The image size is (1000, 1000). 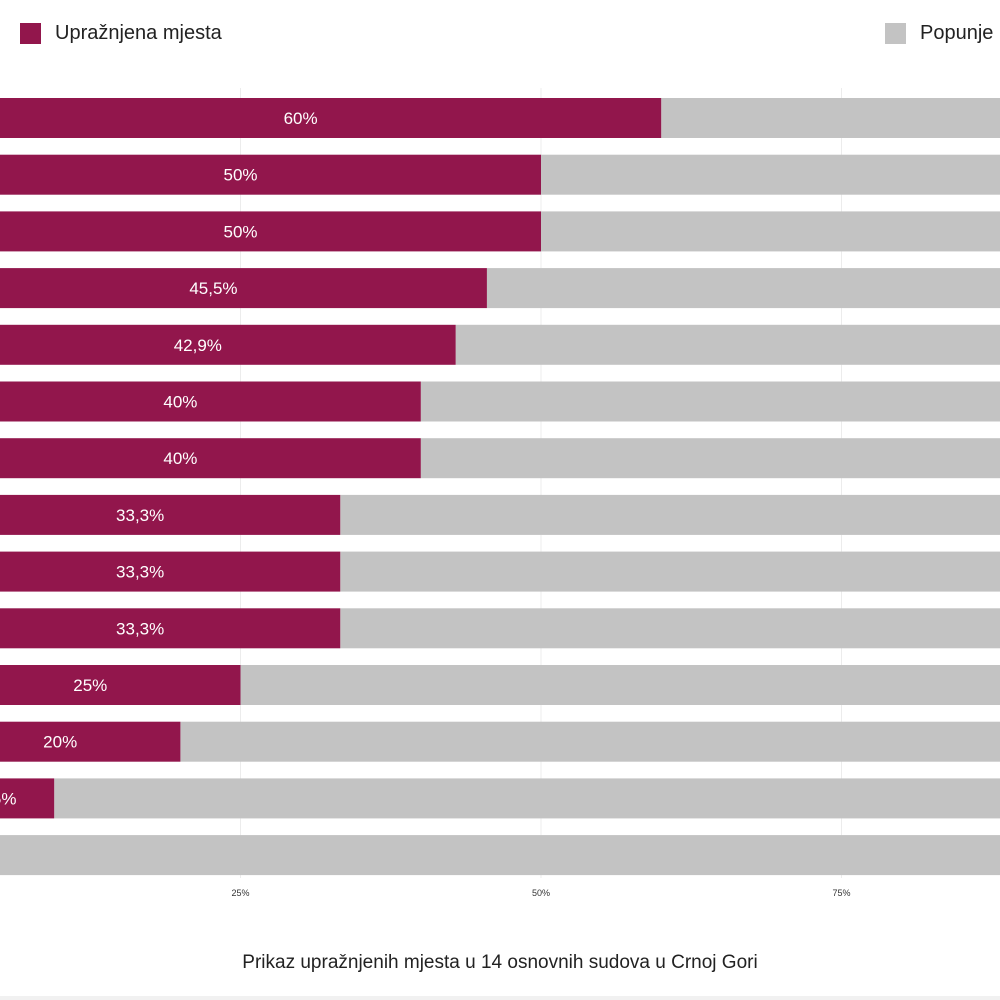 What do you see at coordinates (213, 288) in the screenshot?
I see `bar-data-label: 45,5%` at bounding box center [213, 288].